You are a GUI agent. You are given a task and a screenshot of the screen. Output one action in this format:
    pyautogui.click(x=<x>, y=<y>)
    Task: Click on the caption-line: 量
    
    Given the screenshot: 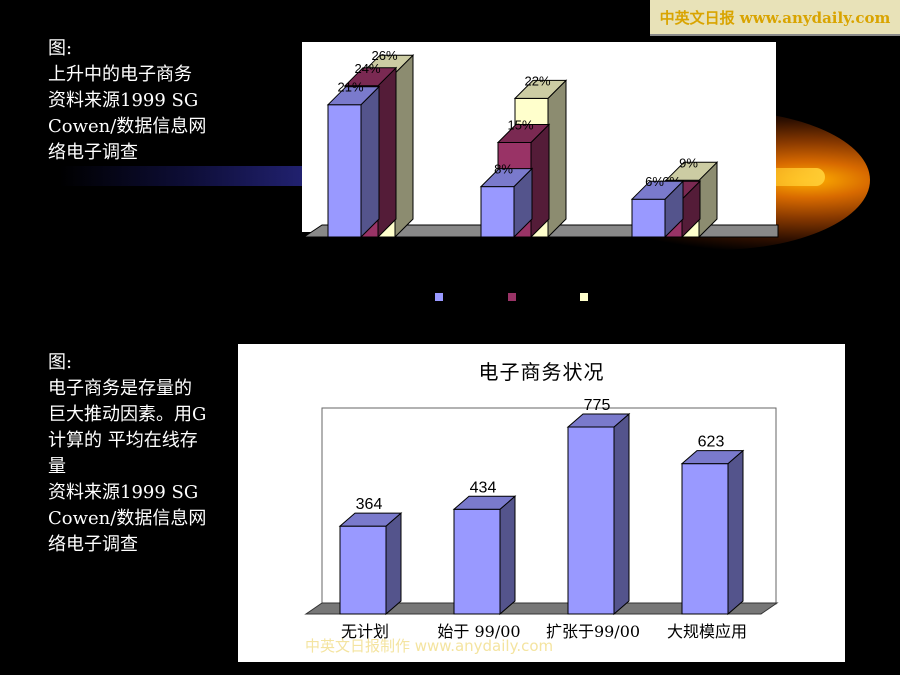 What is the action you would take?
    pyautogui.click(x=57, y=466)
    